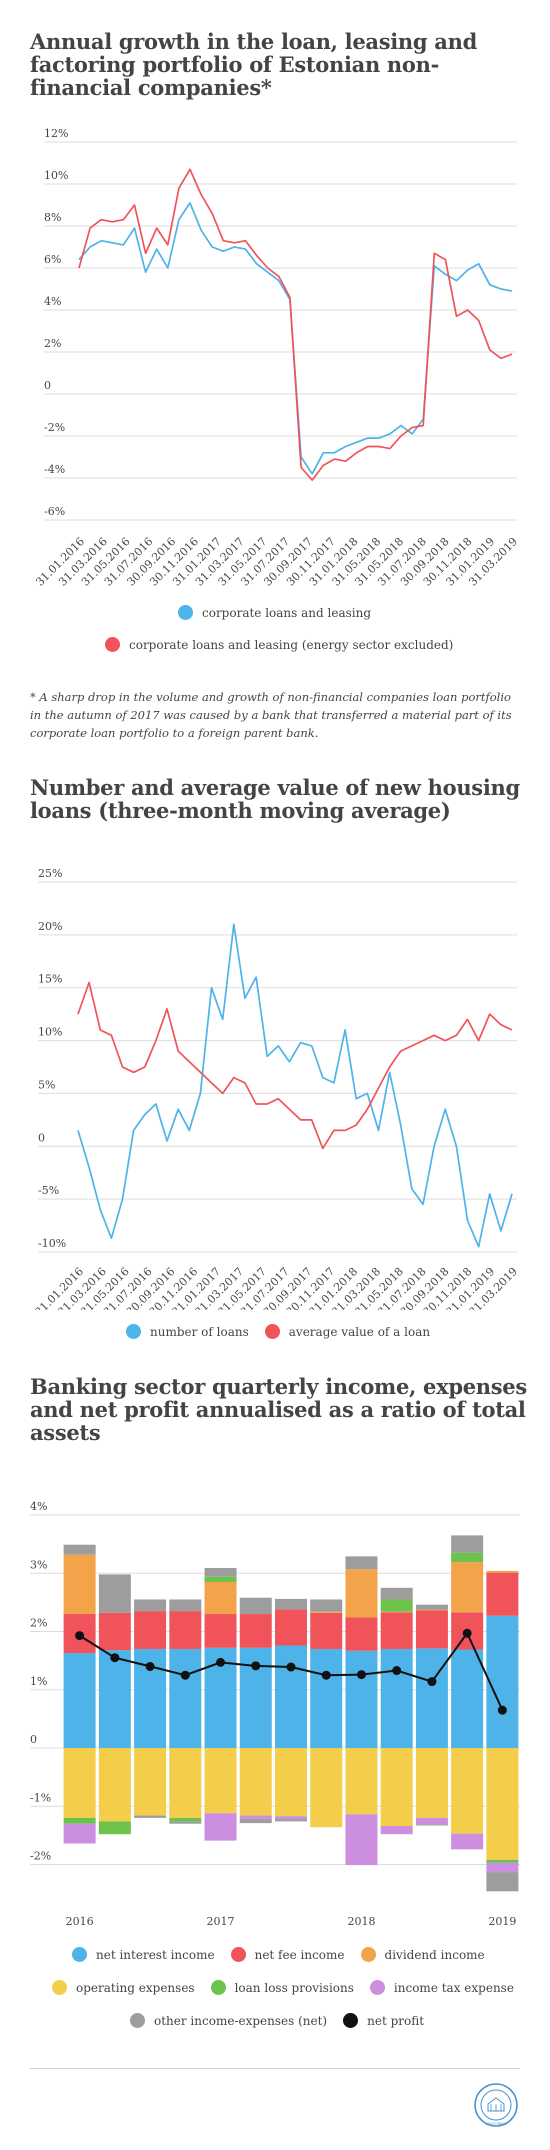  What do you see at coordinates (46, 1084) in the screenshot?
I see `y-tick-label: 5%` at bounding box center [46, 1084].